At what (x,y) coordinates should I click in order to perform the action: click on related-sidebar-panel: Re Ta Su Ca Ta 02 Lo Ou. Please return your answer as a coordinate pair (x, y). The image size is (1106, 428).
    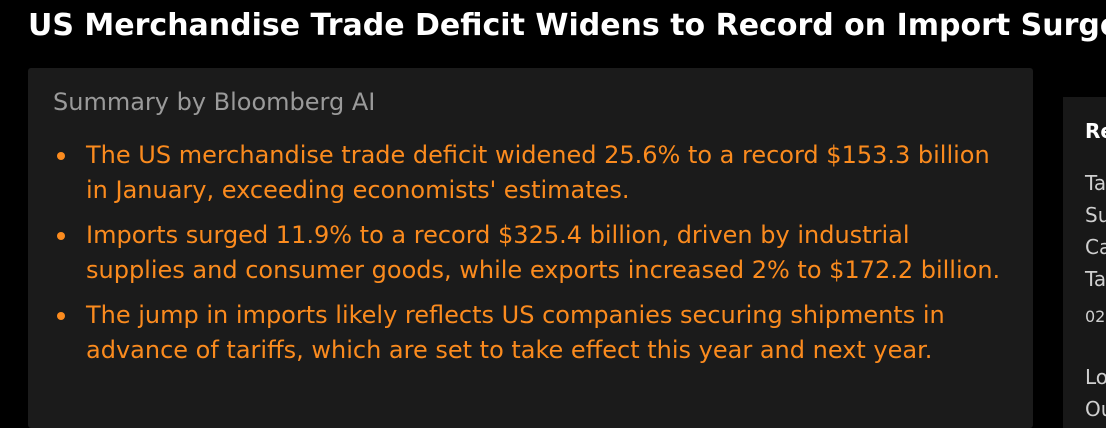
    Looking at the image, I should click on (1084, 262).